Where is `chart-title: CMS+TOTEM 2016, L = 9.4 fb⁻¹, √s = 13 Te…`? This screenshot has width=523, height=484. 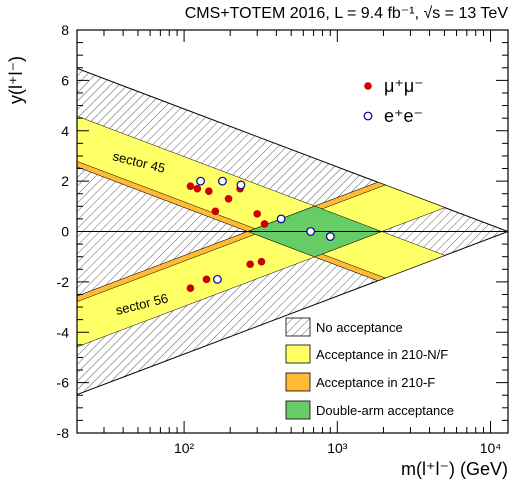
chart-title: CMS+TOTEM 2016, L = 9.4 fb⁻¹, √s = 13 Te… is located at coordinates (347, 13).